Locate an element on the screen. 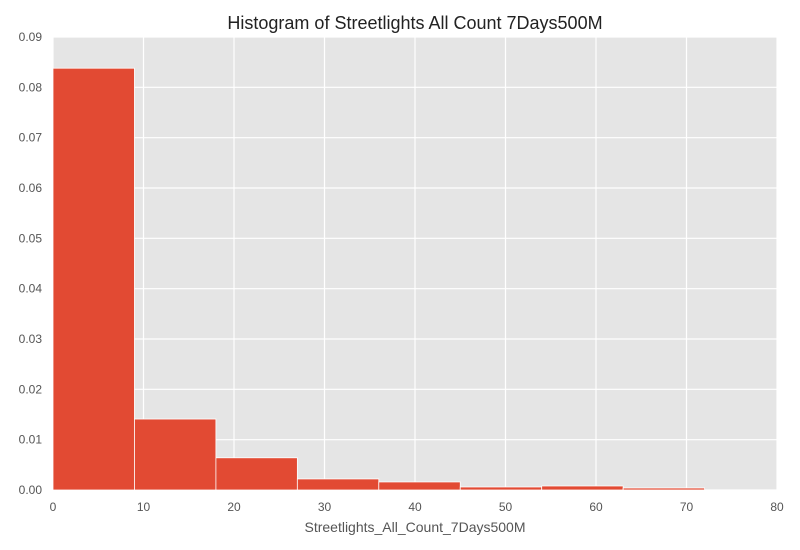 The width and height of the screenshot is (800, 550). y-tick-labels: 0.00 0.01 0.02 0.03 0.04 0.05 0.06 0.07 0.08 0.09 is located at coordinates (31, 263).